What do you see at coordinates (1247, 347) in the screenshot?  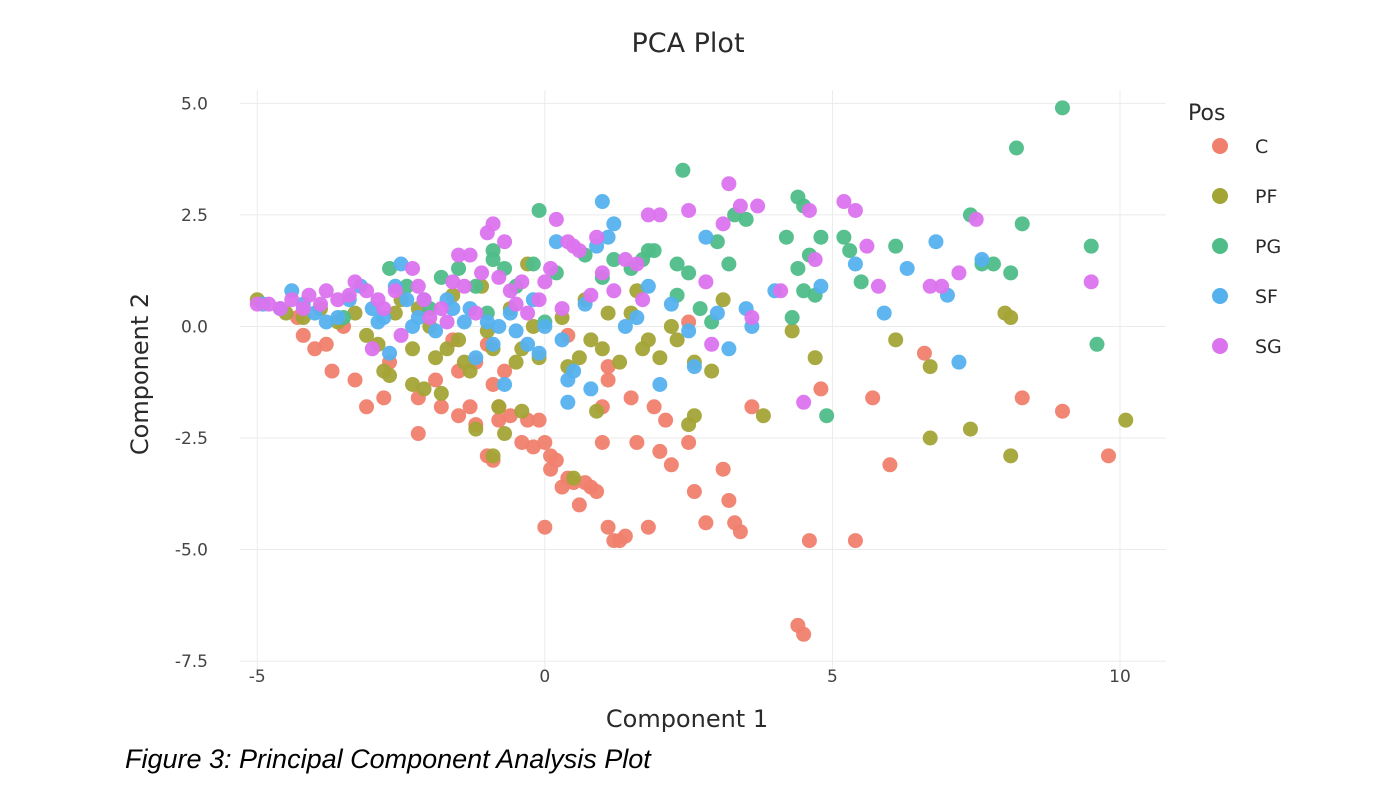 I see `legend-item-sg: SG` at bounding box center [1247, 347].